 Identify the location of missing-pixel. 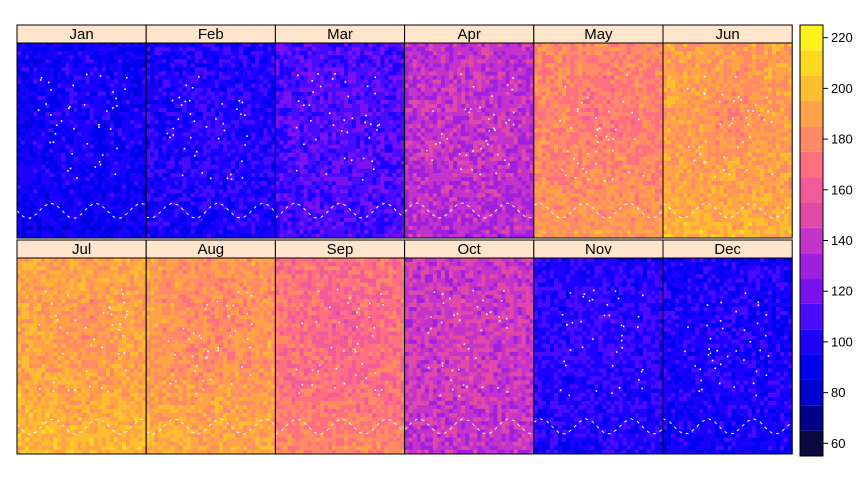
(348, 96).